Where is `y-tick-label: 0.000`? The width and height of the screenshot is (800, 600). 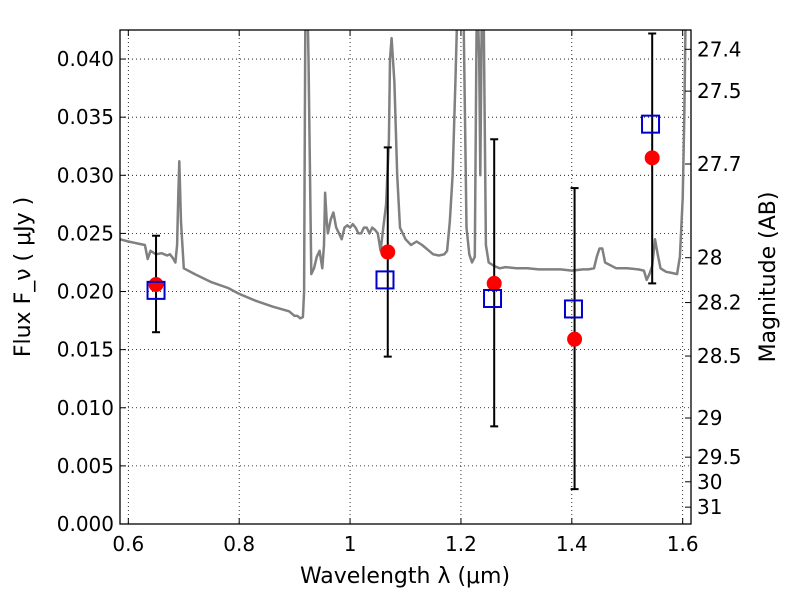
y-tick-label: 0.000 is located at coordinates (85, 524).